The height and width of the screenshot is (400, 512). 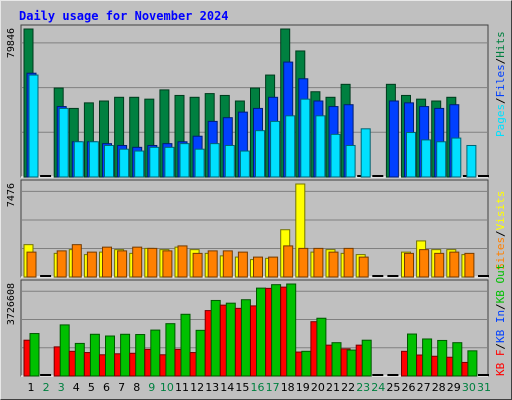 I want to click on x-tick-label: 29, so click(x=454, y=387).